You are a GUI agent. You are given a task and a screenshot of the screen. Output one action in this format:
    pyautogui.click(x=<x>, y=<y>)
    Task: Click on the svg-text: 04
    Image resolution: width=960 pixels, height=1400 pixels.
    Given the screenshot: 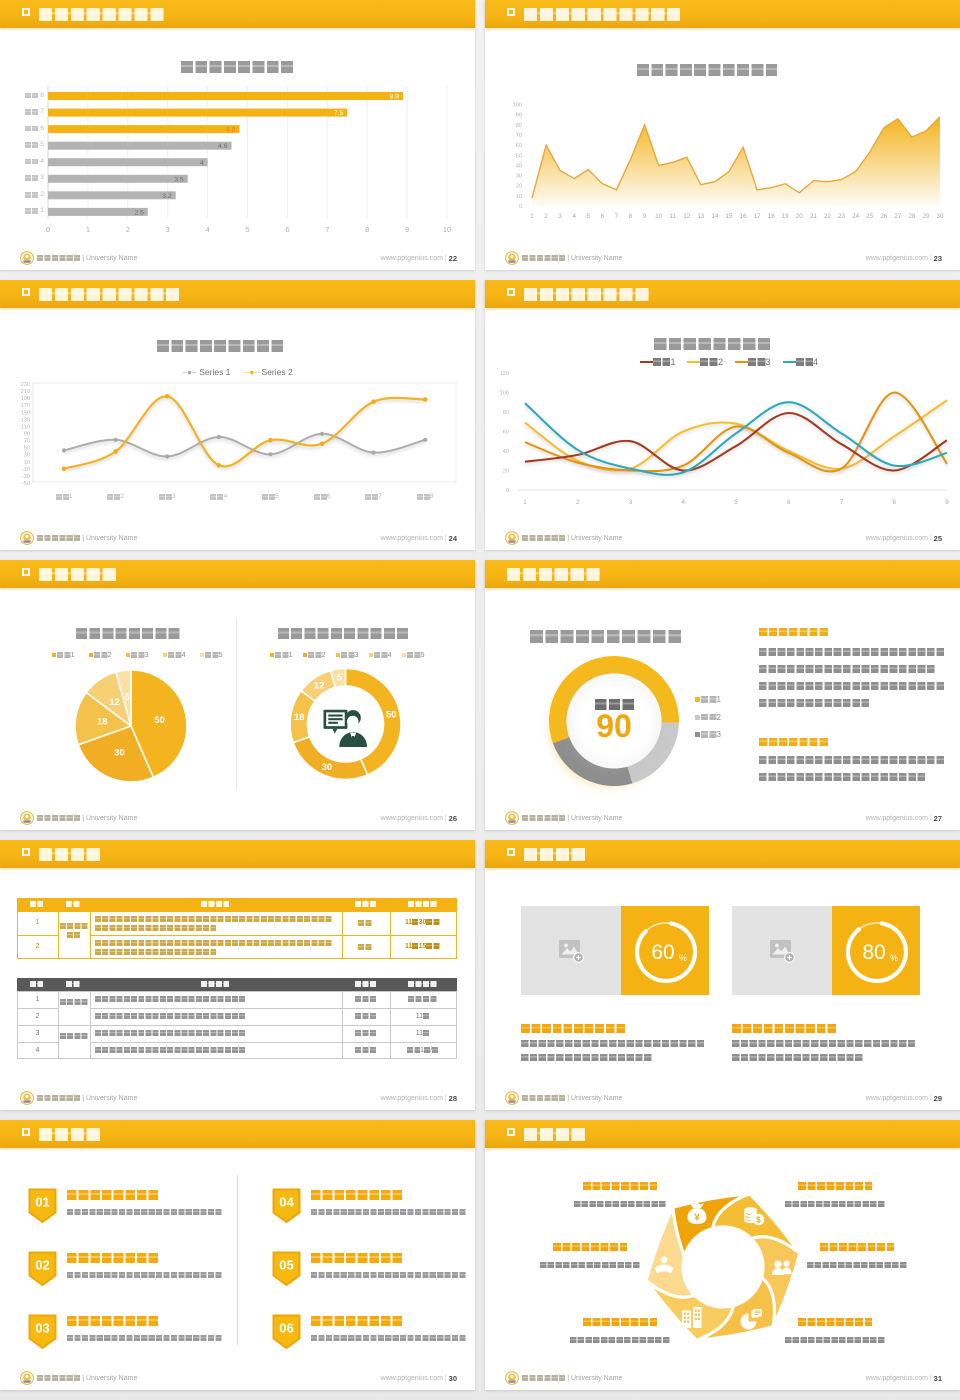 What is the action you would take?
    pyautogui.click(x=286, y=1202)
    